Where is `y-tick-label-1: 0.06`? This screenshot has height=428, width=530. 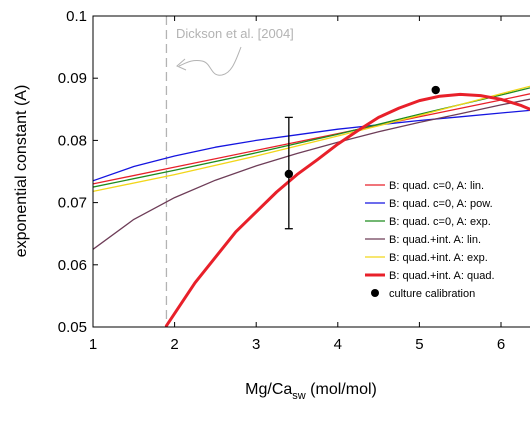
y-tick-label-1: 0.06 is located at coordinates (72, 265).